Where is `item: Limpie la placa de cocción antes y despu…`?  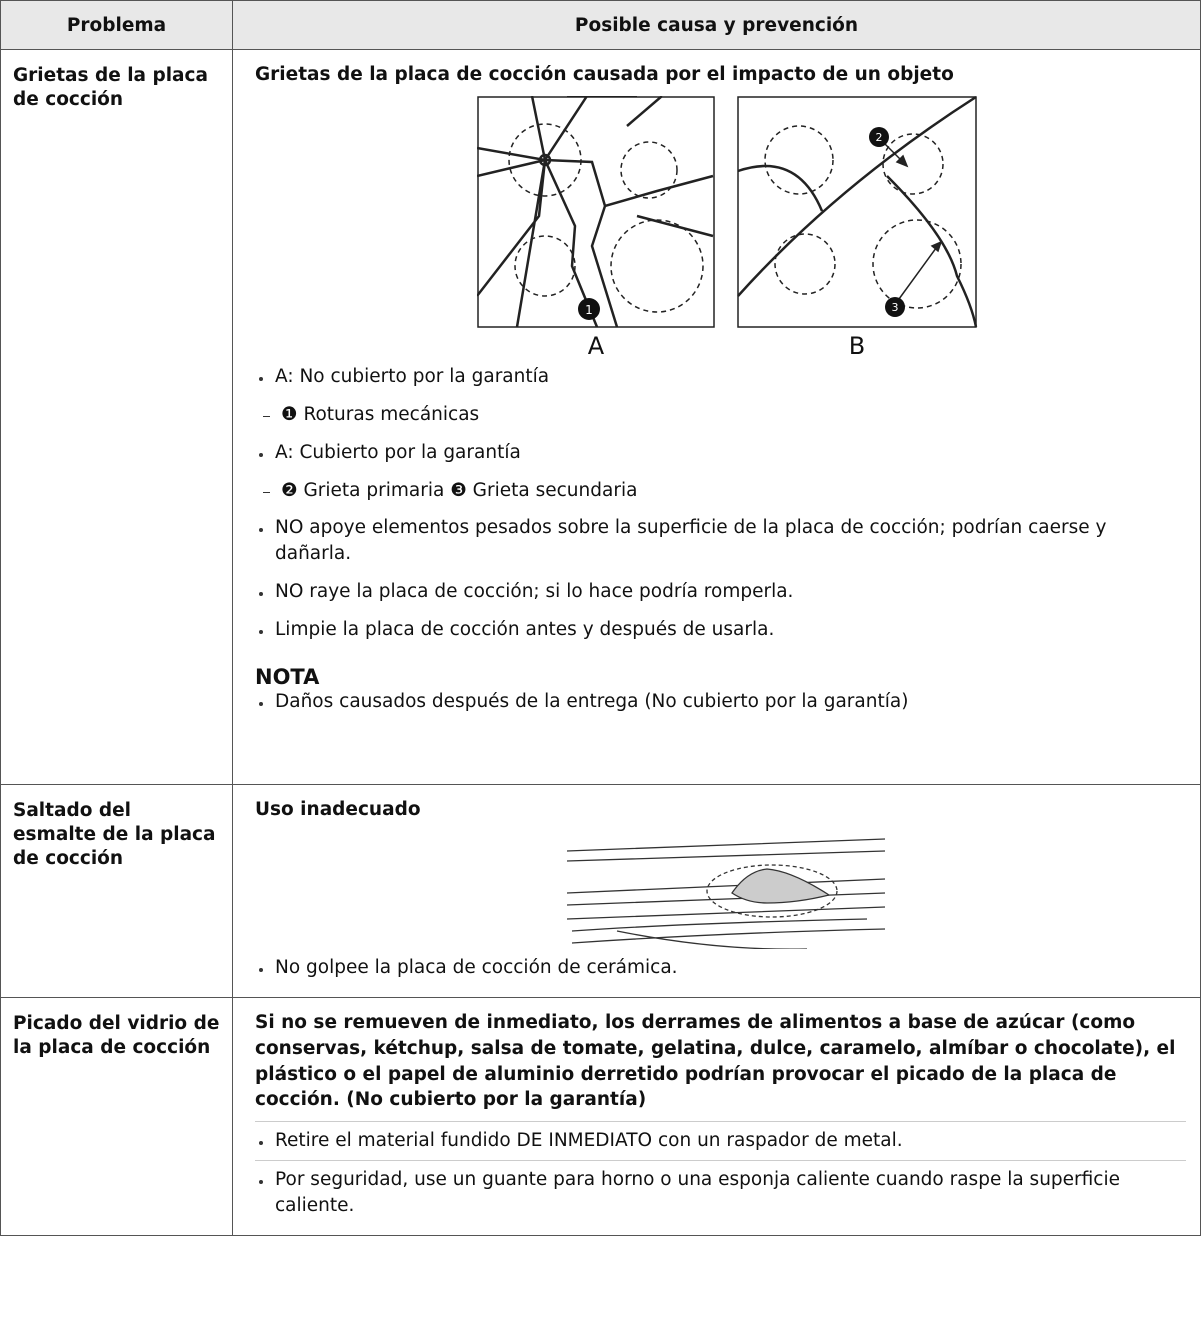 item: Limpie la placa de cocción antes y despu… is located at coordinates (720, 630).